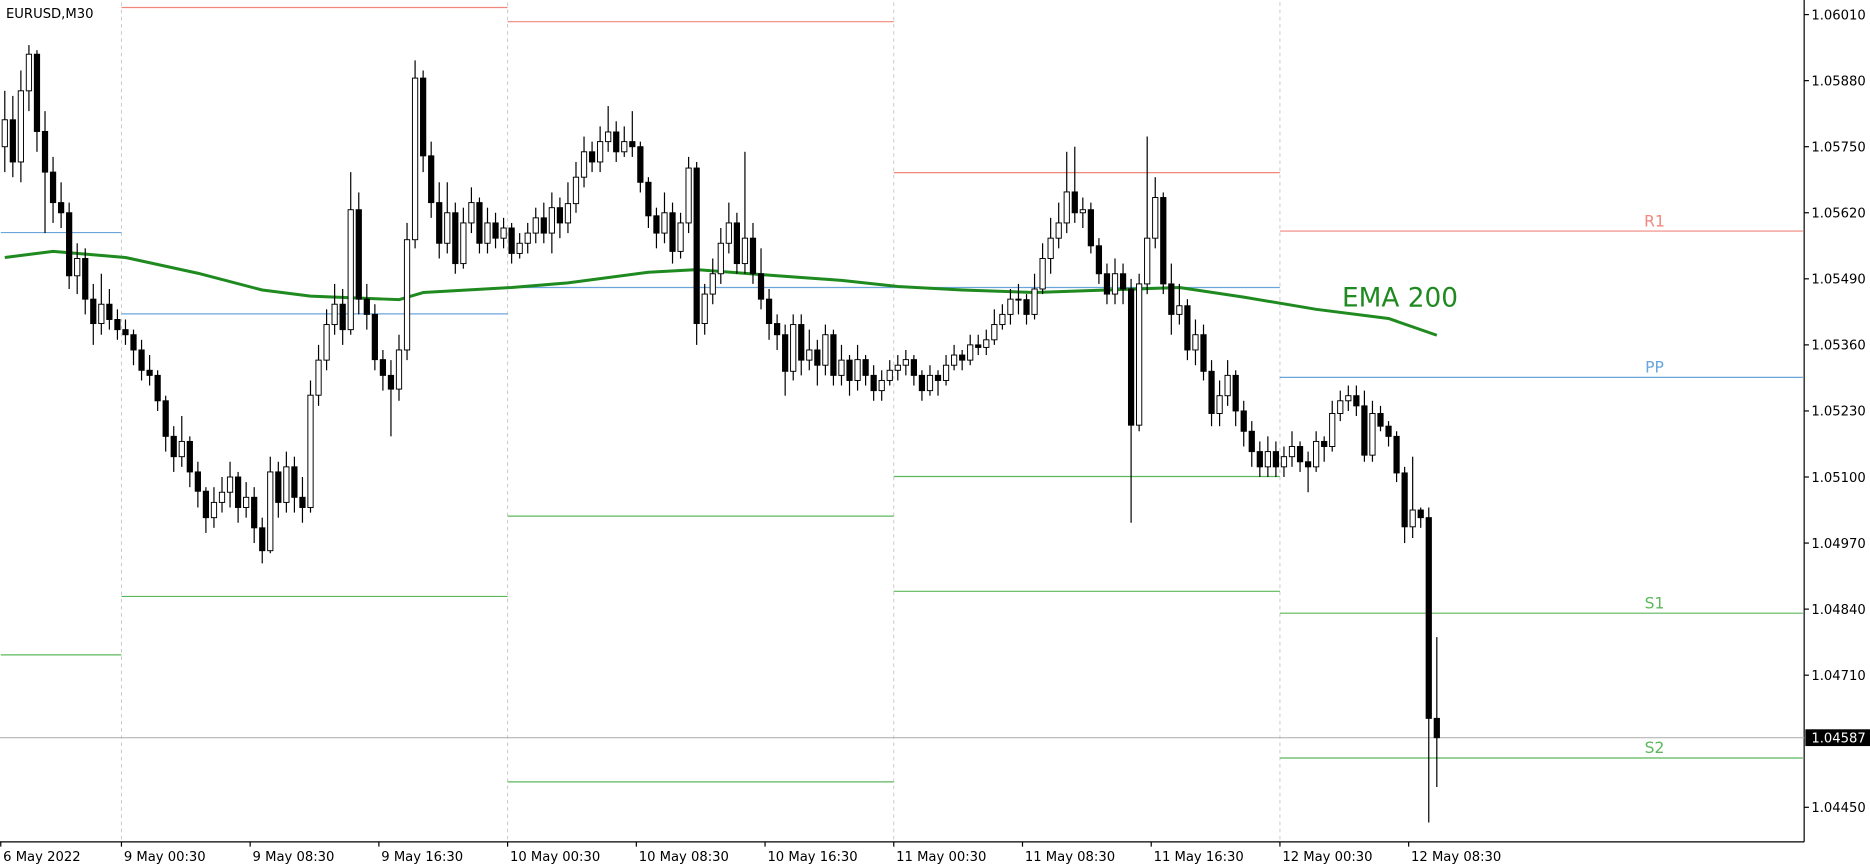 The image size is (1870, 867). Describe the element at coordinates (1655, 748) in the screenshot. I see `pivot-label: S2` at that location.